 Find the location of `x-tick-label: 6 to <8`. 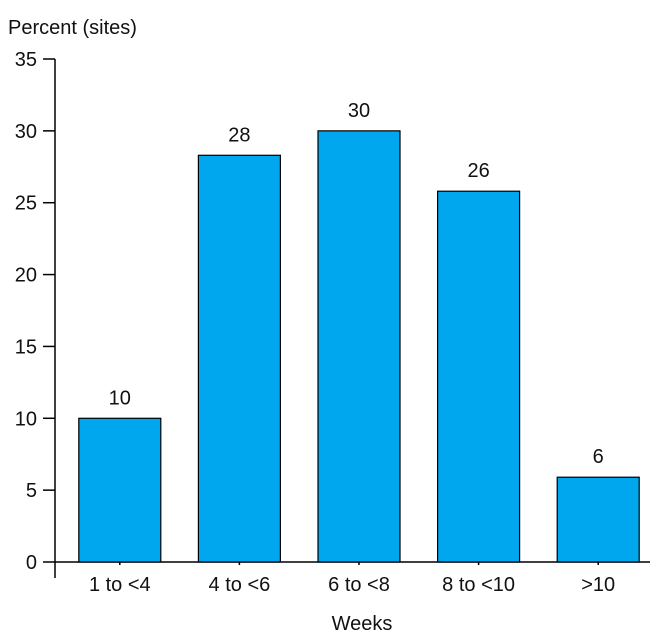

x-tick-label: 6 to <8 is located at coordinates (359, 585).